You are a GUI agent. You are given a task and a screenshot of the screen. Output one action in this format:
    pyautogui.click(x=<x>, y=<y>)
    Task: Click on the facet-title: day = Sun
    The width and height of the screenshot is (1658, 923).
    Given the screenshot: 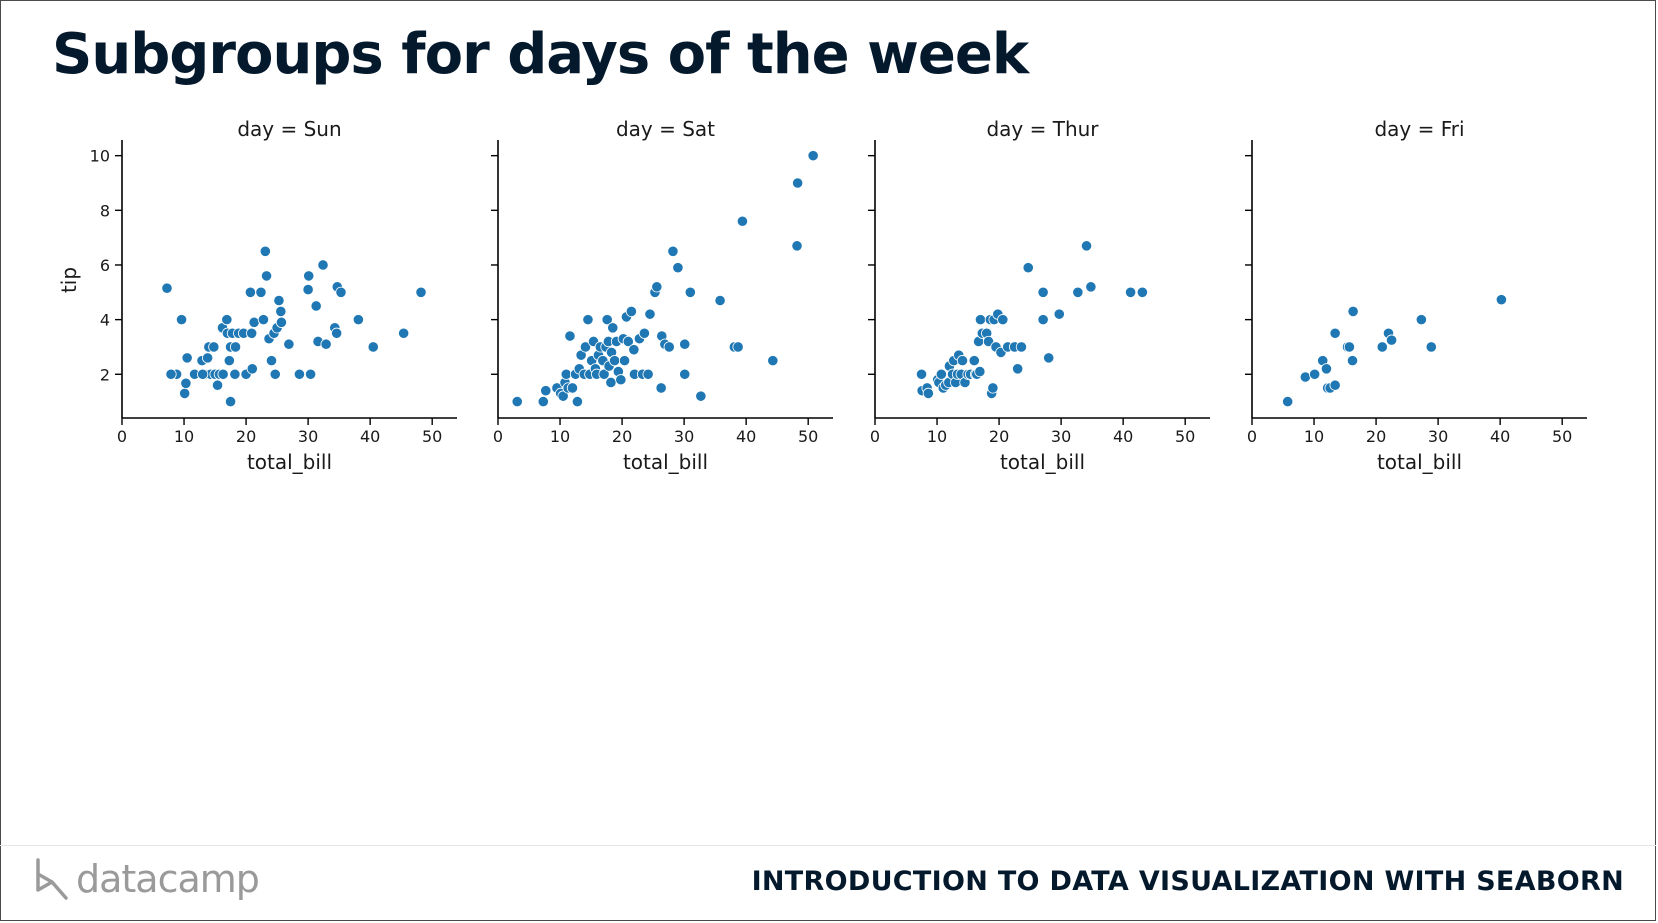 What is the action you would take?
    pyautogui.click(x=289, y=129)
    